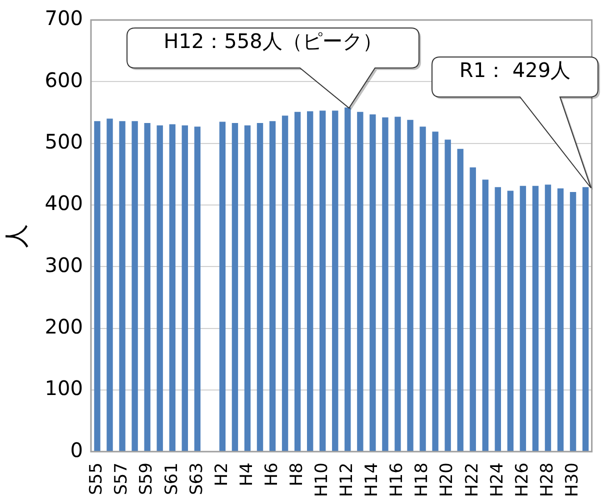  I want to click on x-tick-label: H24, so click(497, 480).